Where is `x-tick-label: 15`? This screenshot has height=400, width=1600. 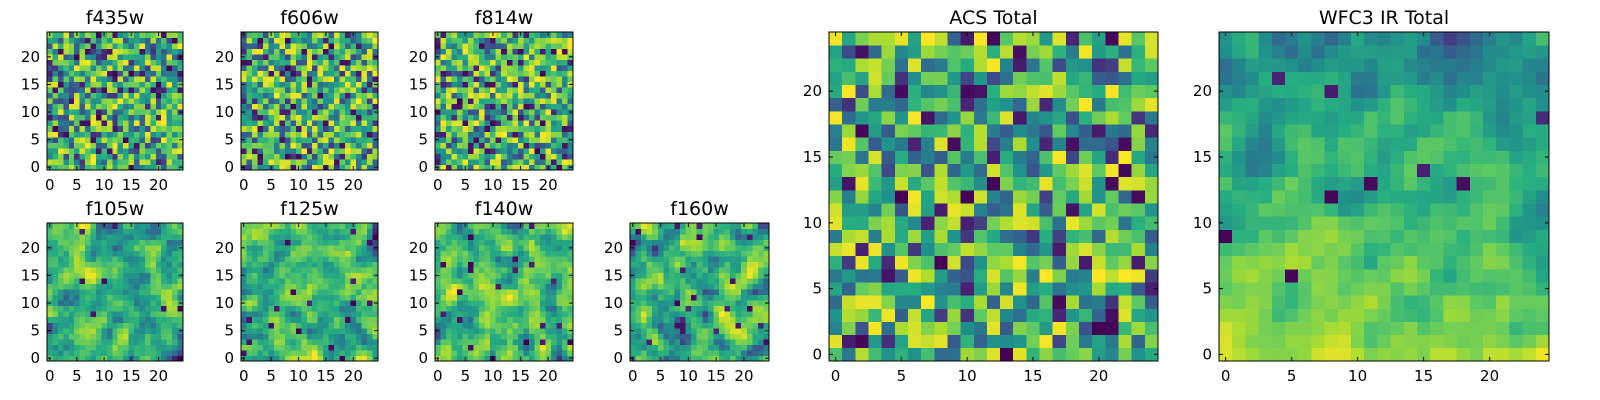 x-tick-label: 15 is located at coordinates (325, 376).